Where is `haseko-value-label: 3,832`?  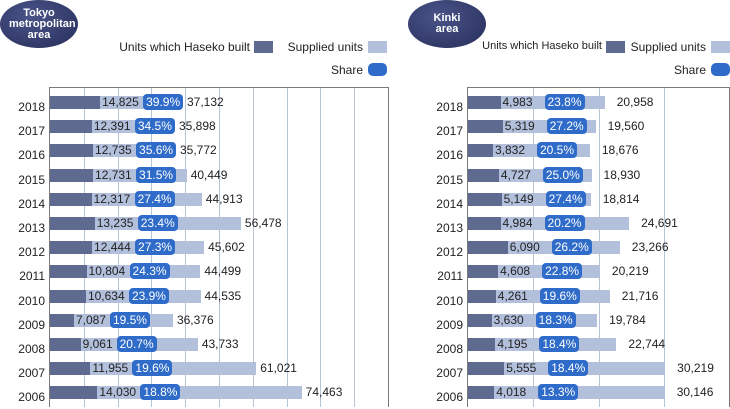 haseko-value-label: 3,832 is located at coordinates (510, 150).